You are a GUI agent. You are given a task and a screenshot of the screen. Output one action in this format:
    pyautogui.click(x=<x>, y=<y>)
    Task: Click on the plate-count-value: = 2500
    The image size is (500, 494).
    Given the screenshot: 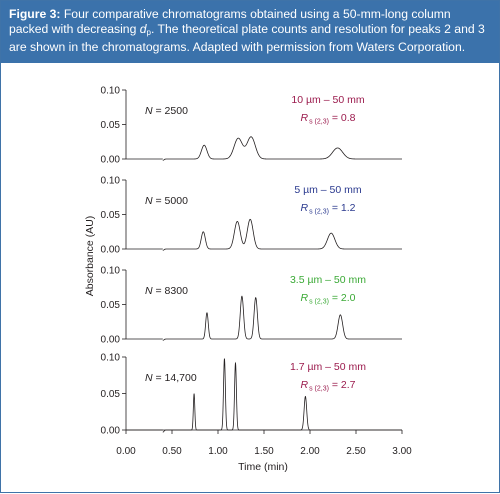 What is the action you would take?
    pyautogui.click(x=170, y=111)
    